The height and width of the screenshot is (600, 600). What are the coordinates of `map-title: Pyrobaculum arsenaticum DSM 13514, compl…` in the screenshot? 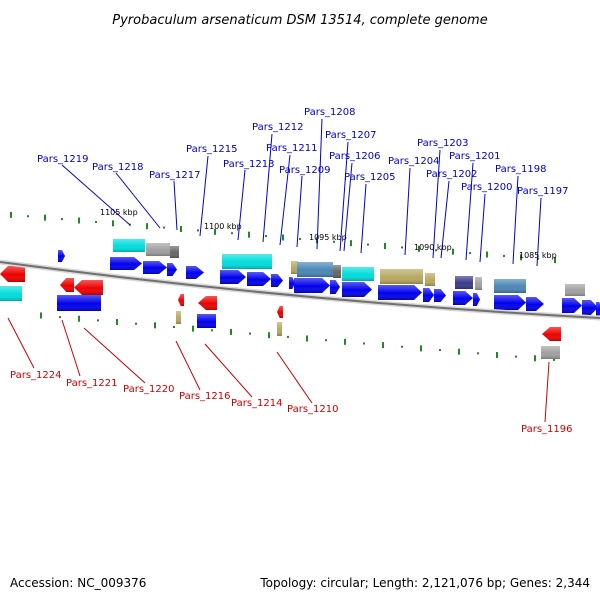 It's located at (299, 20).